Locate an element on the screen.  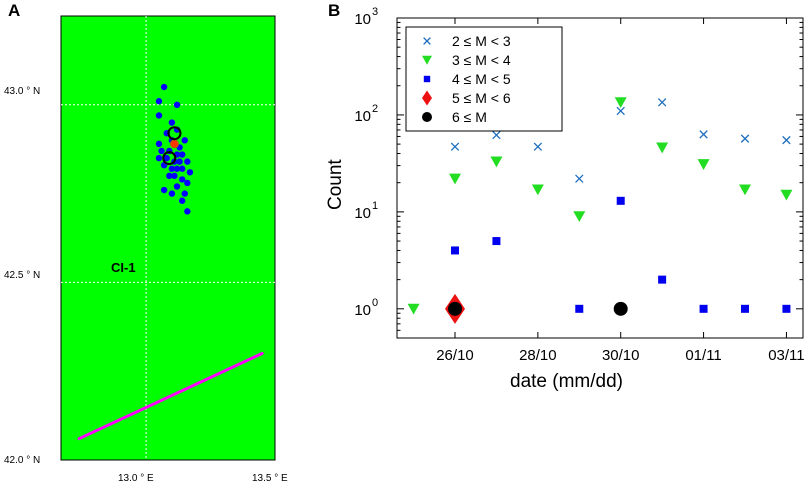
legend-entry-label: 4 ≤ M < 5 is located at coordinates (481, 79).